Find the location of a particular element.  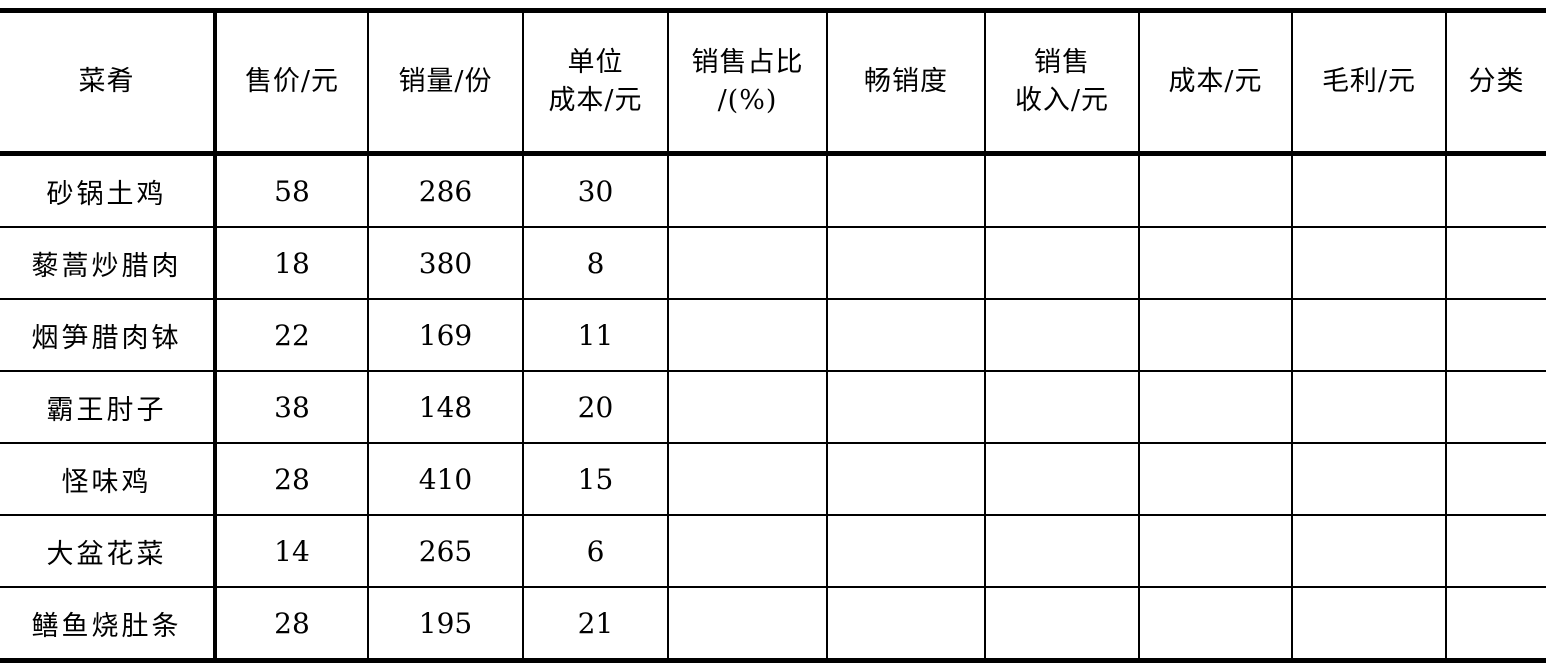

table-row: 藜蒿炒腊肉 18 380 8 is located at coordinates (773, 263).